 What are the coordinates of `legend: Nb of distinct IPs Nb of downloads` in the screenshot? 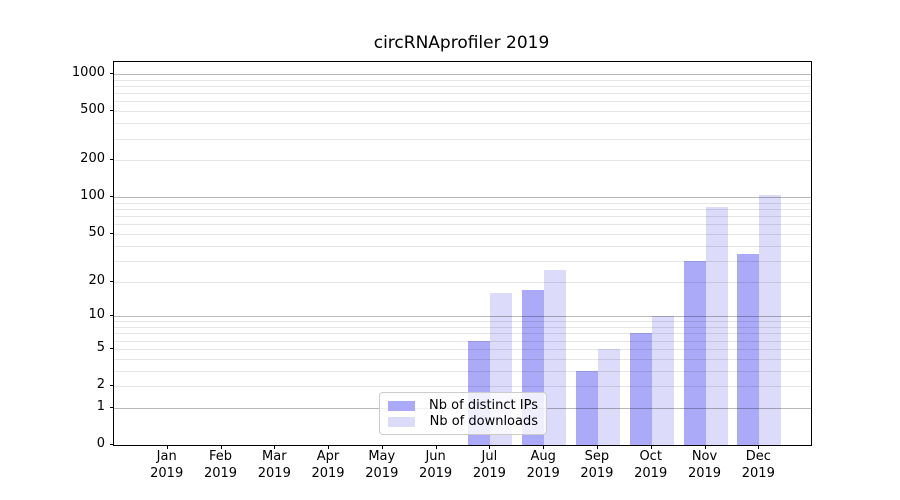 It's located at (463, 413).